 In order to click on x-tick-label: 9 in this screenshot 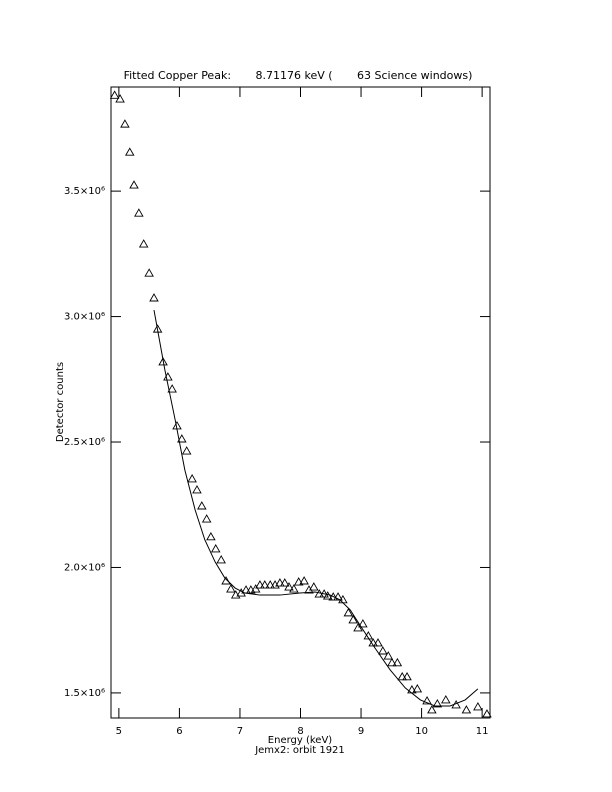, I will do `click(361, 731)`.